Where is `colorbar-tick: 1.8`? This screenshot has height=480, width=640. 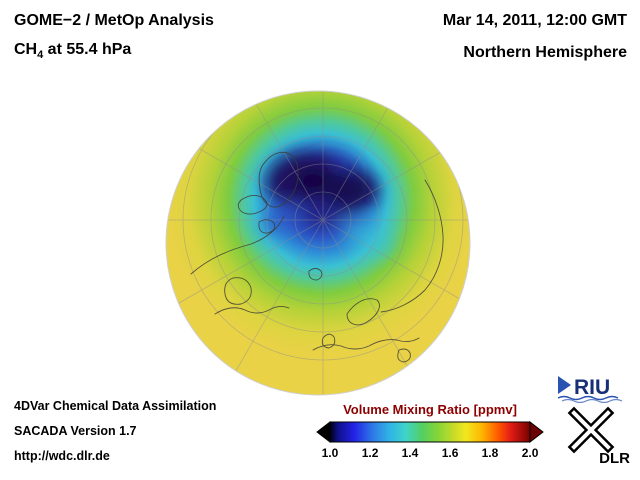
colorbar-tick: 1.8 is located at coordinates (490, 453).